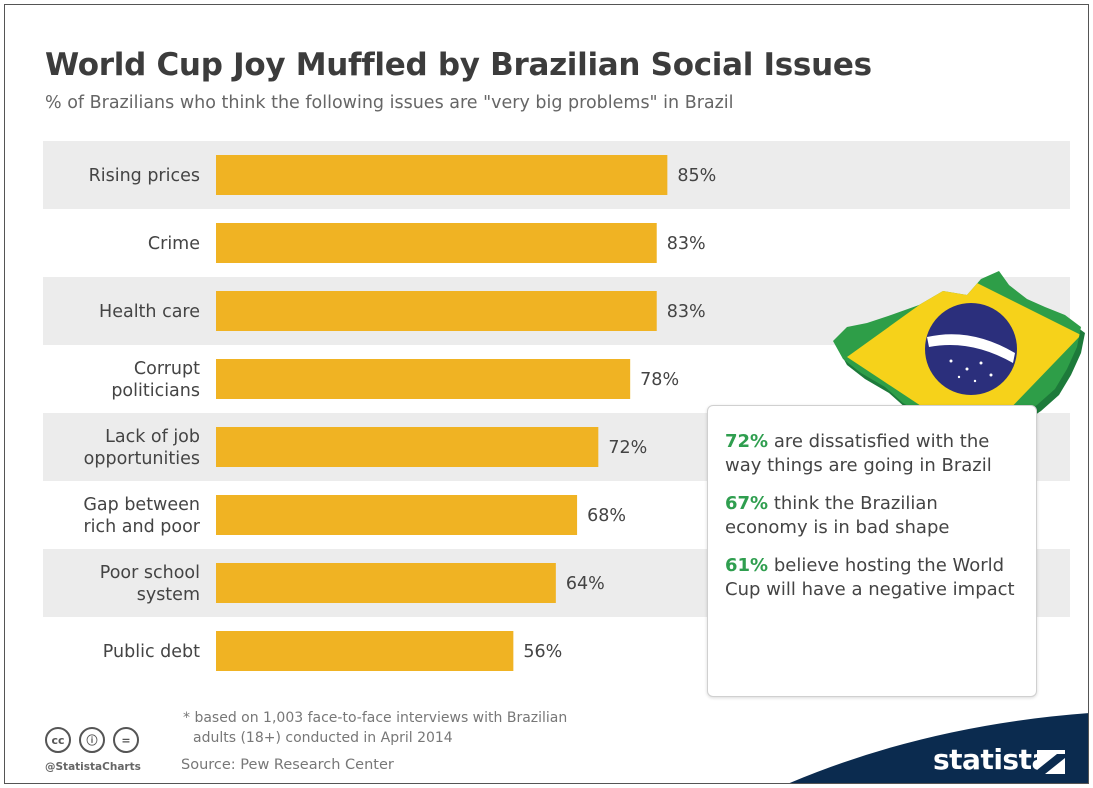 The height and width of the screenshot is (788, 1093). Describe the element at coordinates (627, 448) in the screenshot. I see `value-label: 72%` at that location.